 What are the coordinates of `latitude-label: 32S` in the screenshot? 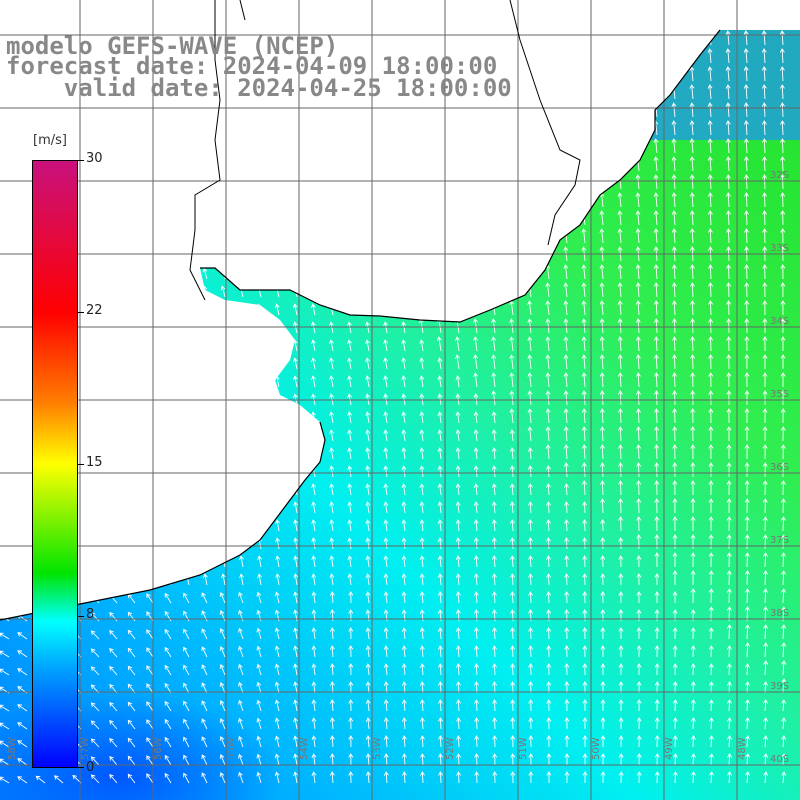 It's located at (779, 175).